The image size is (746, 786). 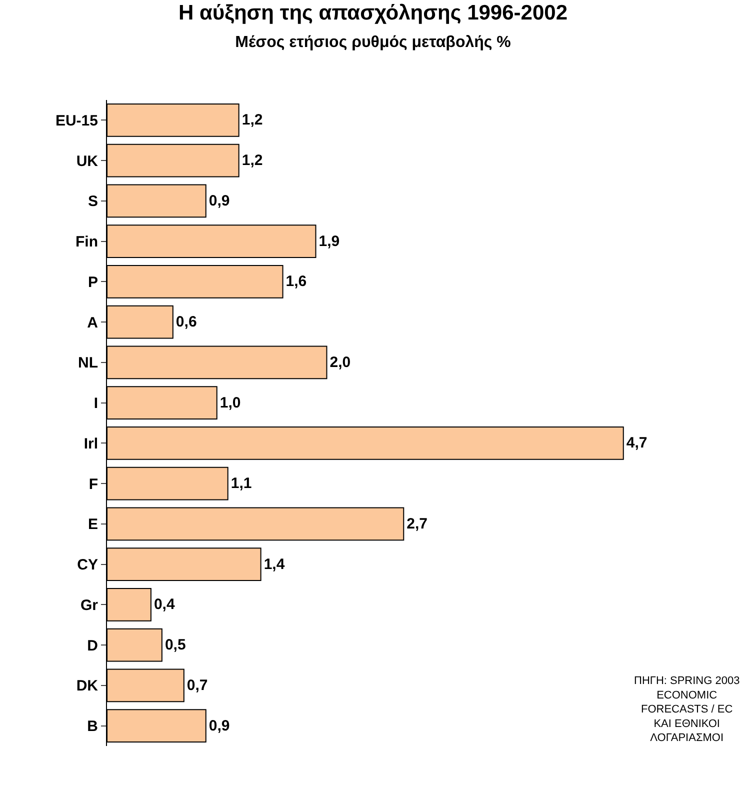 What do you see at coordinates (76, 121) in the screenshot?
I see `y-tick-label: EU-15` at bounding box center [76, 121].